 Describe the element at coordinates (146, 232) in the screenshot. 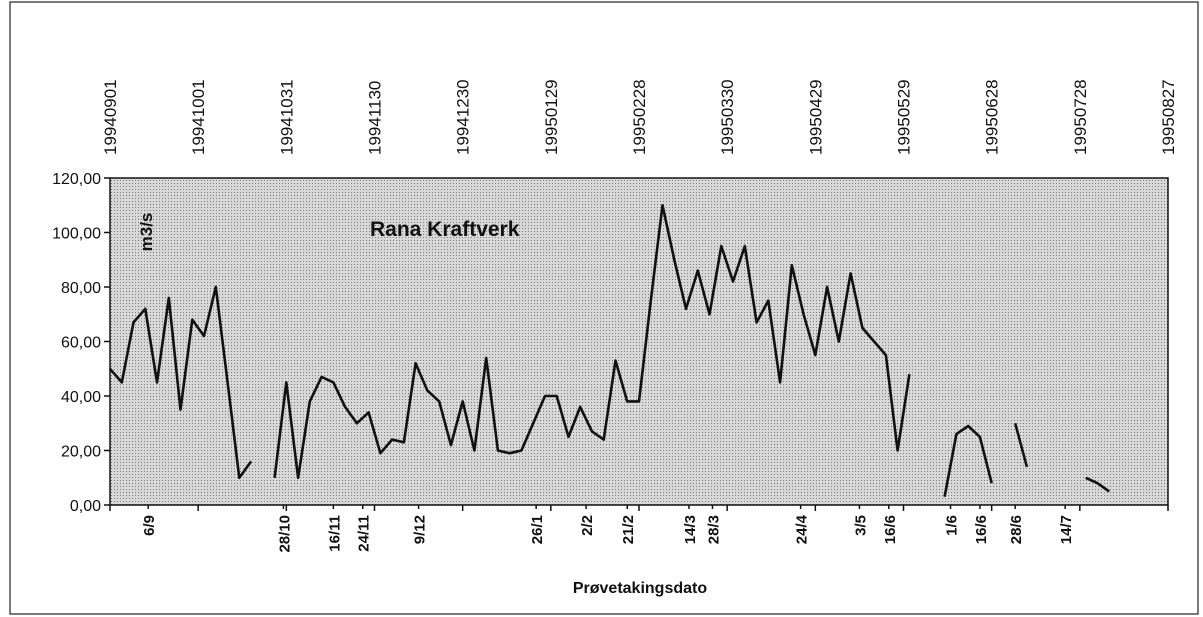

I see `y-axis-label: m3/s` at that location.